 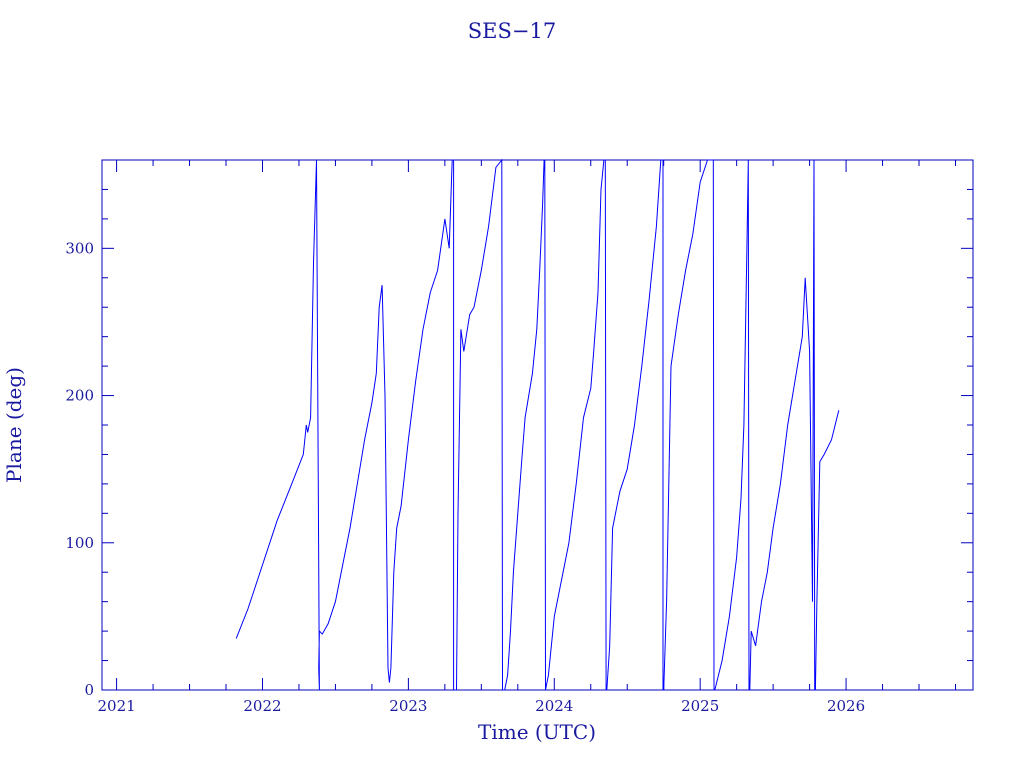 I want to click on x-tick-label: 2025, so click(x=700, y=706).